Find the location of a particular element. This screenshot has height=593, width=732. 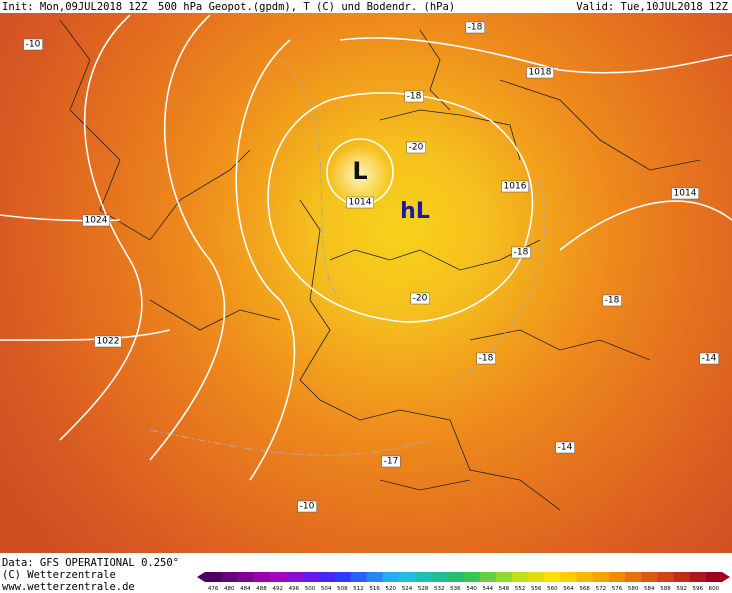

colorbar-tick-label: 584 is located at coordinates (649, 589).